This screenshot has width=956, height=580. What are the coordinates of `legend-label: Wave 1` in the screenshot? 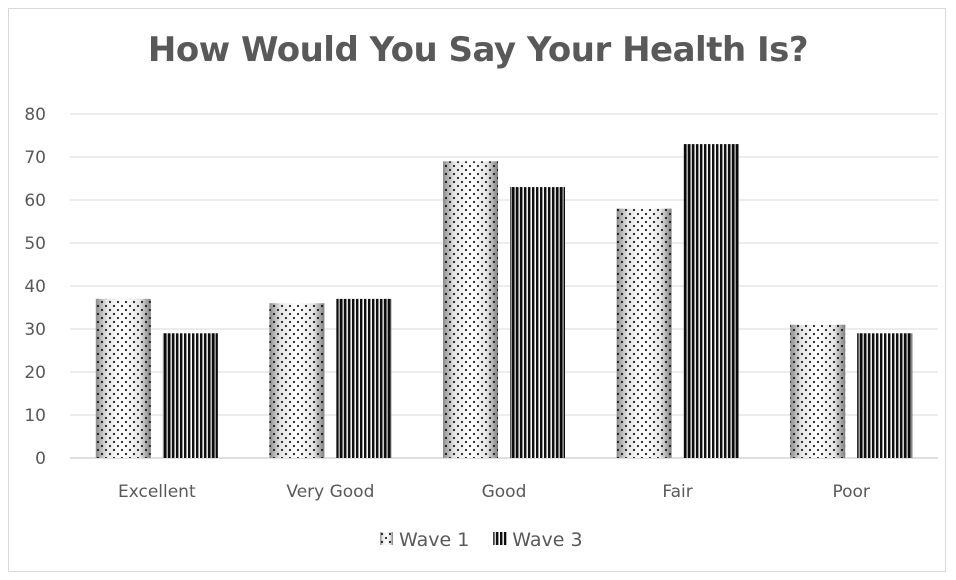 It's located at (434, 540).